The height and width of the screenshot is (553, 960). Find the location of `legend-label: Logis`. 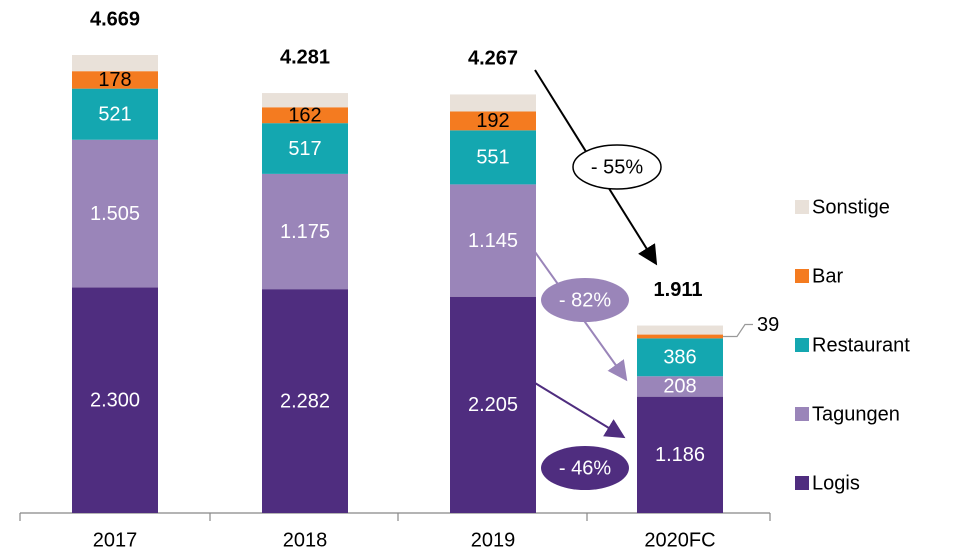

legend-label: Logis is located at coordinates (836, 483).